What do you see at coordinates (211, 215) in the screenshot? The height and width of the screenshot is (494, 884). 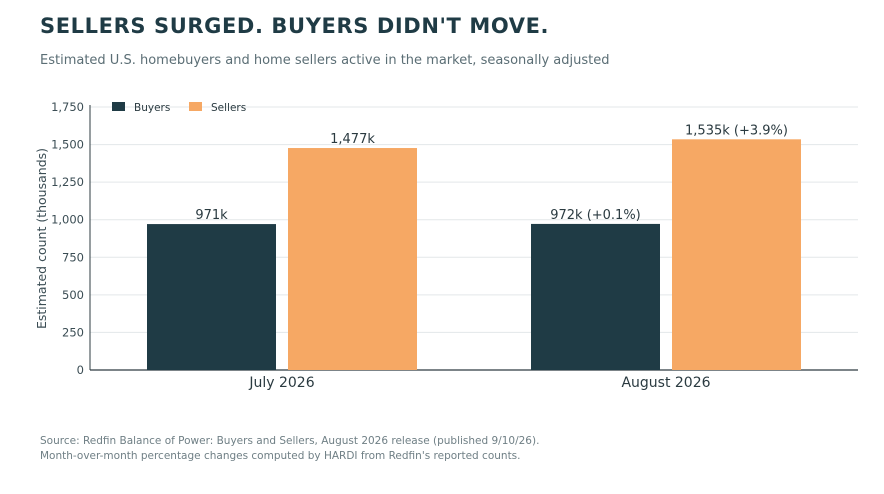 I see `data-label: 971k` at bounding box center [211, 215].